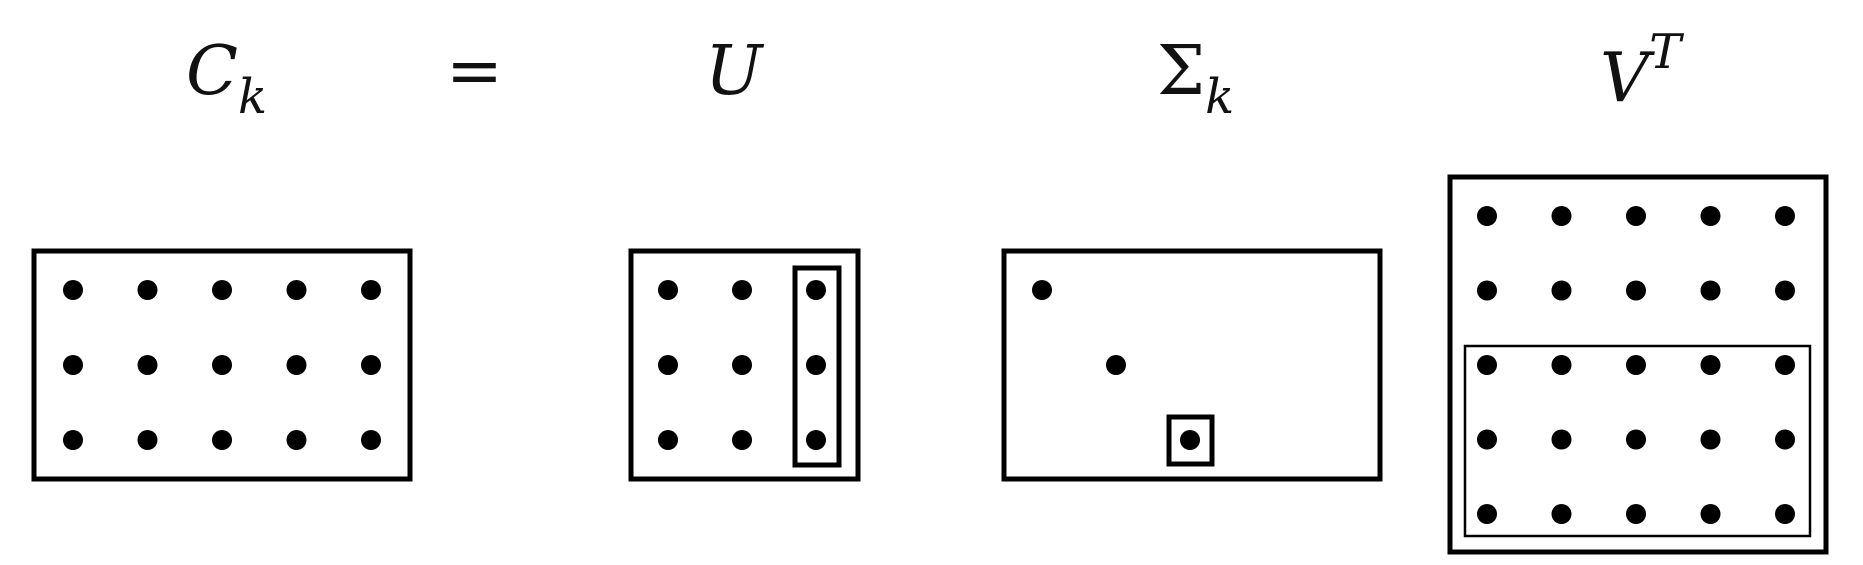 Image resolution: width=1863 pixels, height=565 pixels. What do you see at coordinates (1665, 52) in the screenshot?
I see `label-v-t-superscript: T` at bounding box center [1665, 52].